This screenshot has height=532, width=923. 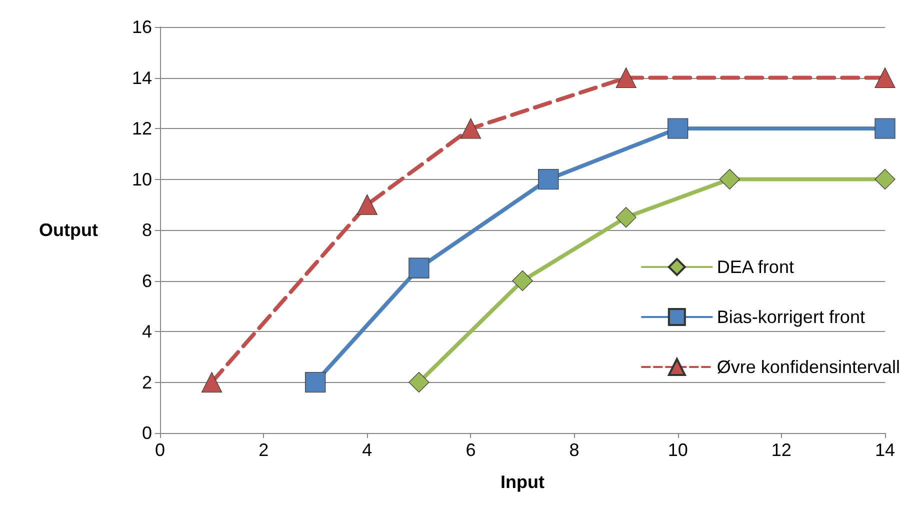 I want to click on x-tick-label: 8, so click(x=574, y=450).